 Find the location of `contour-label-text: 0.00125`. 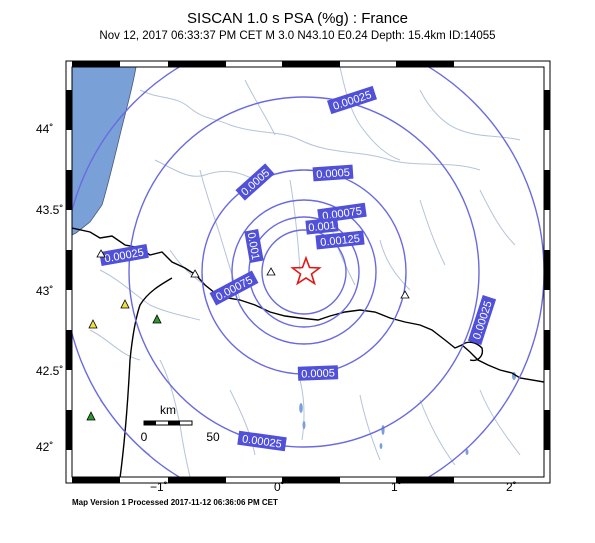

contour-label-text: 0.00125 is located at coordinates (340, 241).